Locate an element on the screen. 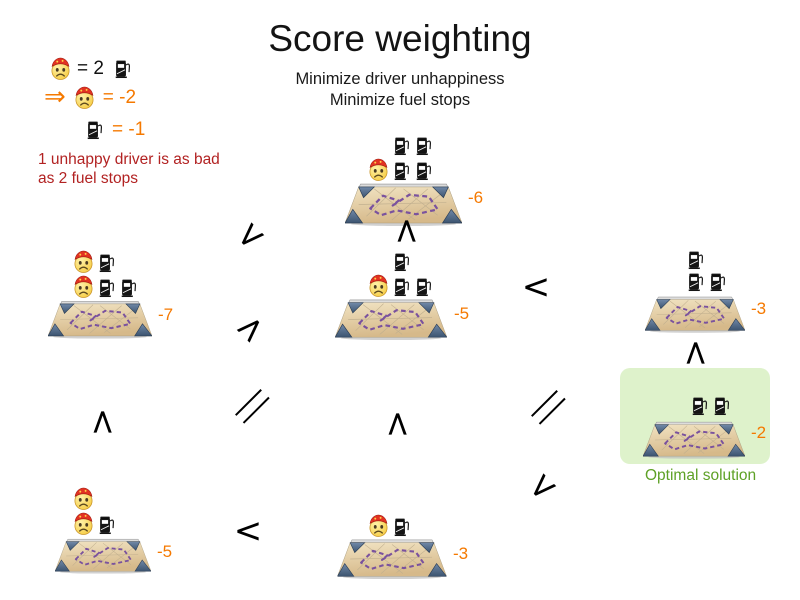 The image size is (800, 600). solution-node-bottom-center: -3 is located at coordinates (402, 546).